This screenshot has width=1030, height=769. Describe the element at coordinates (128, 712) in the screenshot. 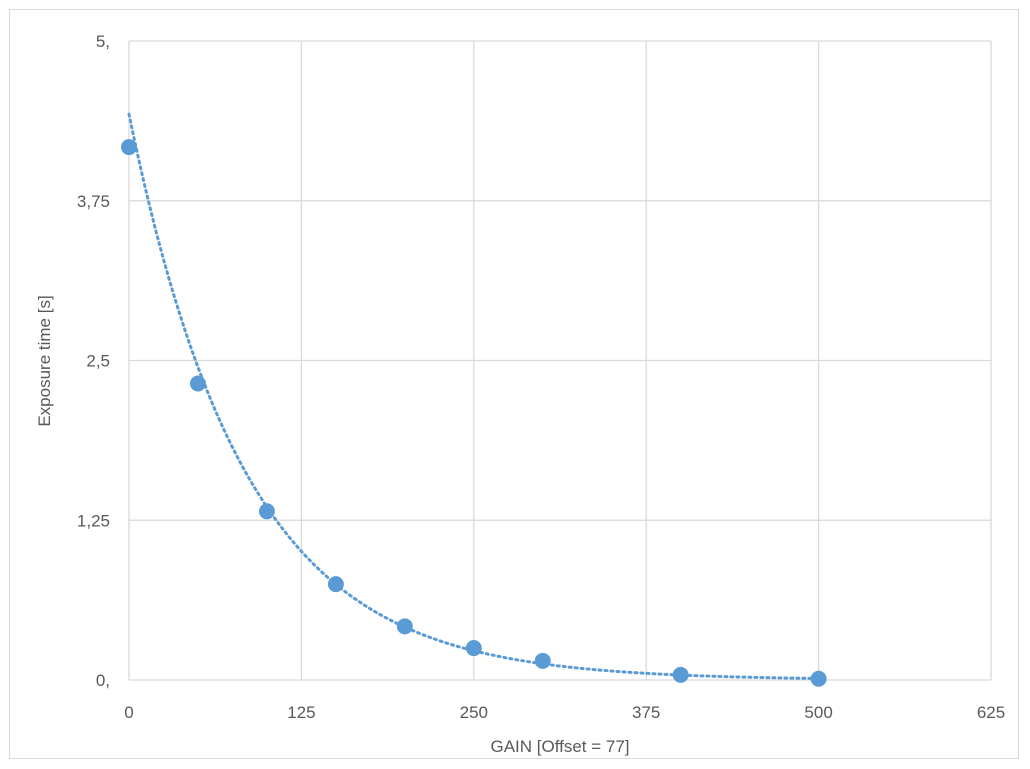

I see `x-tick-label: 0` at that location.